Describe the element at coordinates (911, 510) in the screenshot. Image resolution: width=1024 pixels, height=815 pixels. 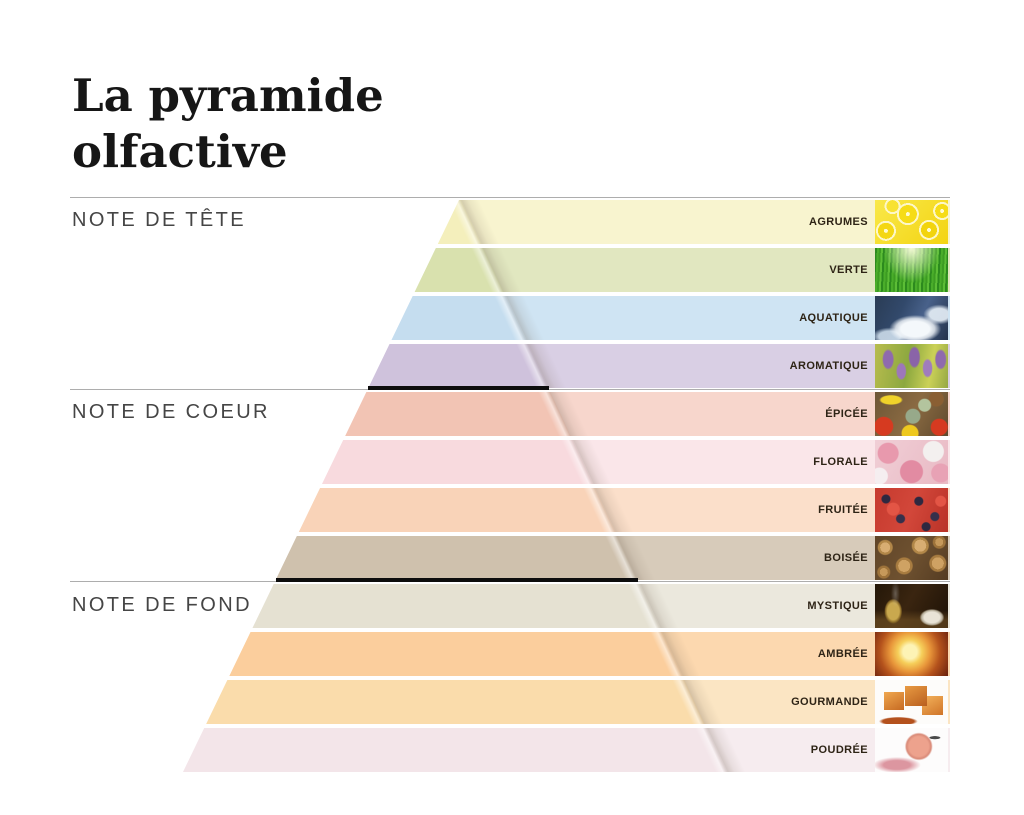
I see `red-berries-photo` at that location.